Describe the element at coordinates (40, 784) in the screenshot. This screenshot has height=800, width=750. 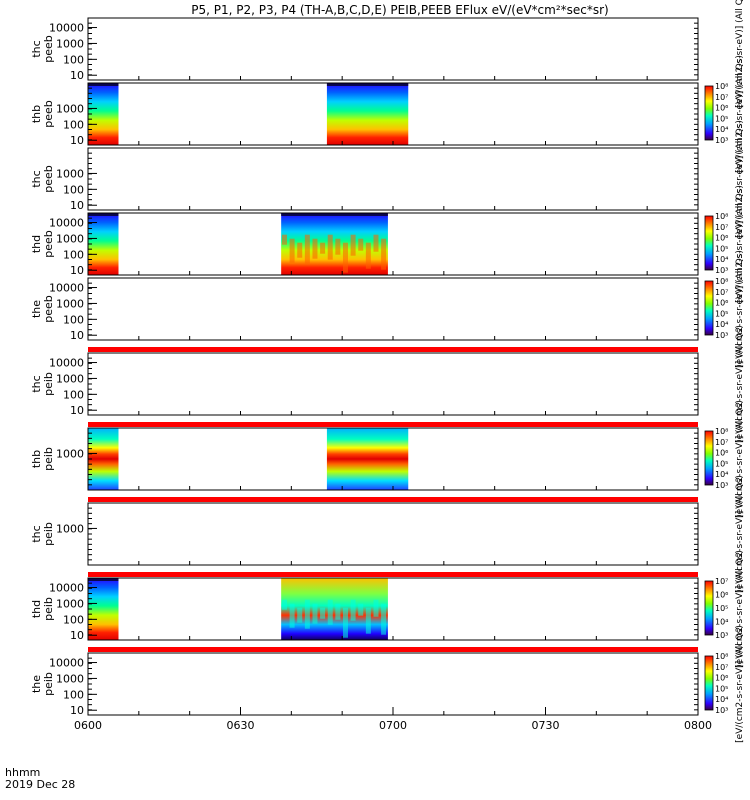
I see `date-label: 2019 Dec 28` at that location.